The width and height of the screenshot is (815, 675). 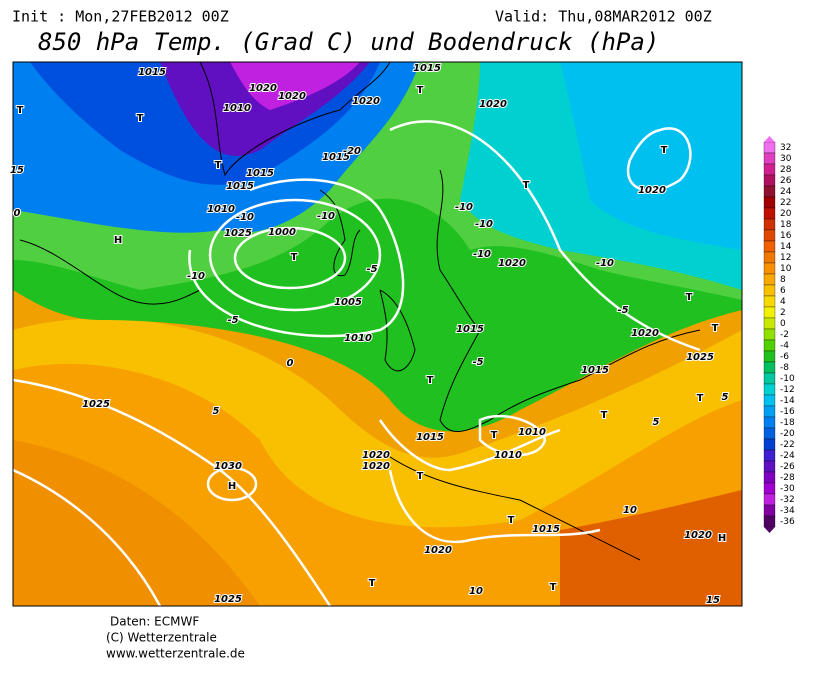 What do you see at coordinates (787, 467) in the screenshot?
I see `colorbar-label: -26` at bounding box center [787, 467].